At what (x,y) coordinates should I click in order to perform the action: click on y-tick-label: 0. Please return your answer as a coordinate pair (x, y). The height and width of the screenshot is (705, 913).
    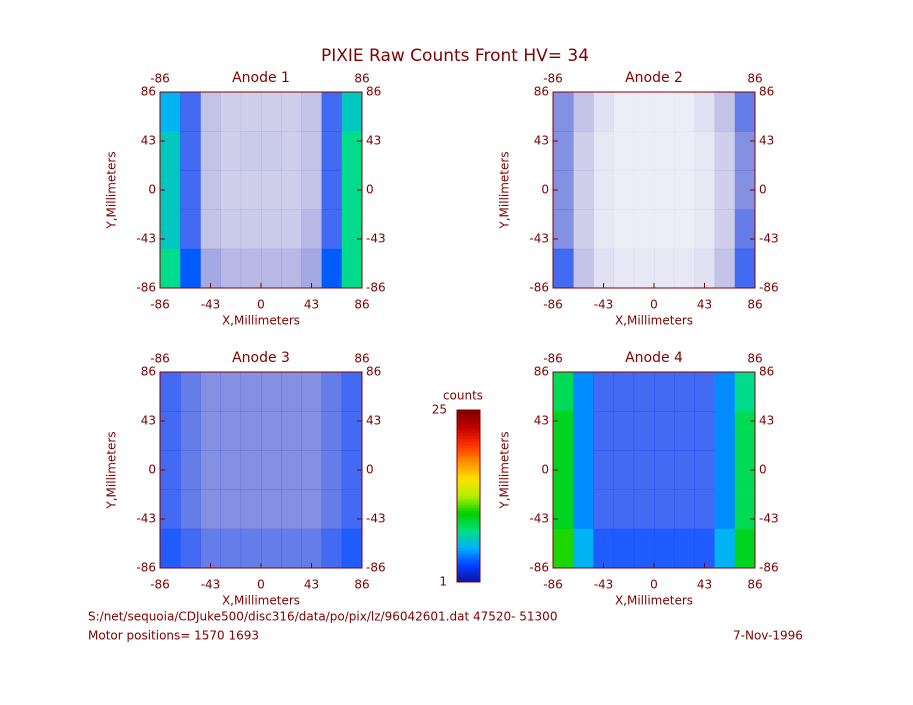
    Looking at the image, I should click on (152, 470).